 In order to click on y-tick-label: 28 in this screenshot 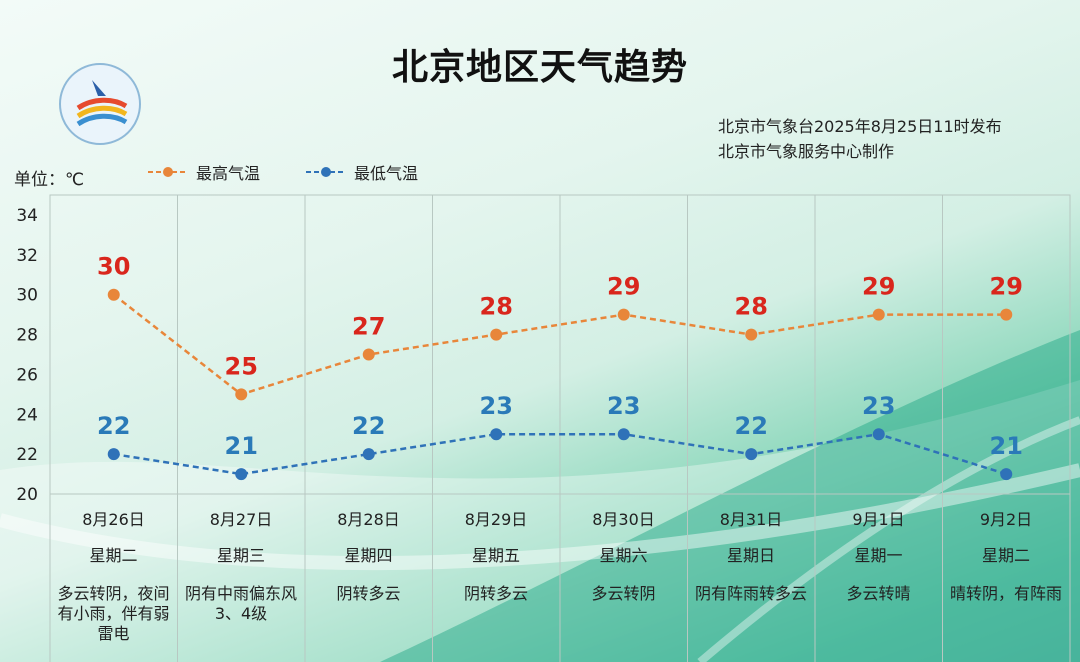, I will do `click(27, 336)`.